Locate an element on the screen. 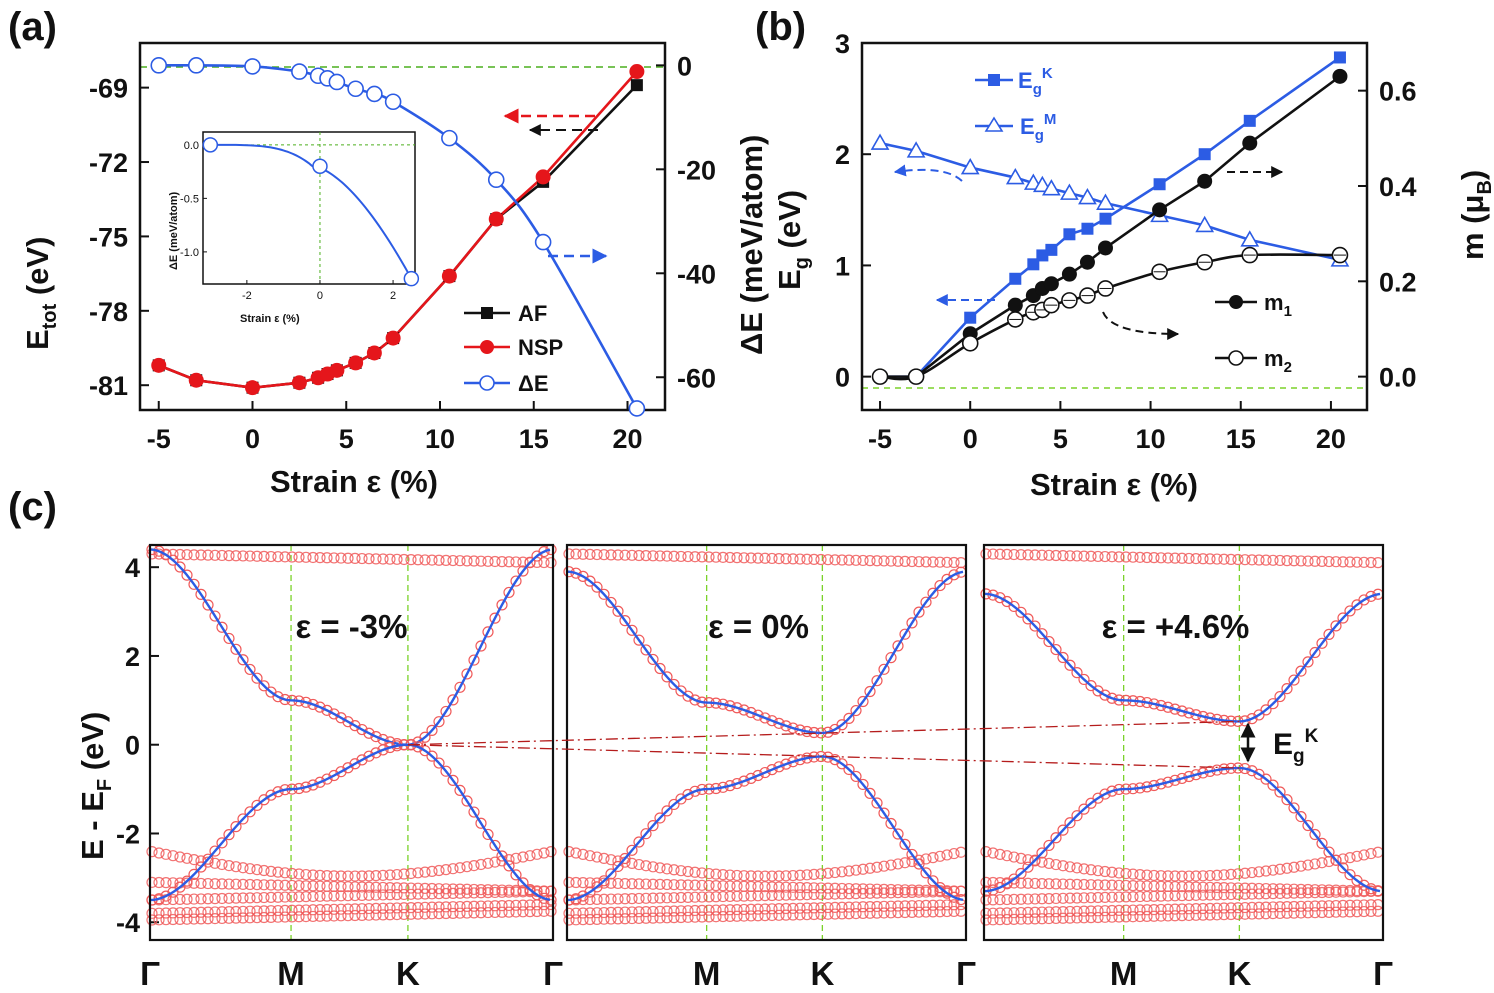 Image resolution: width=1494 pixels, height=993 pixels. x-tick-label-a: 5 is located at coordinates (346, 439).